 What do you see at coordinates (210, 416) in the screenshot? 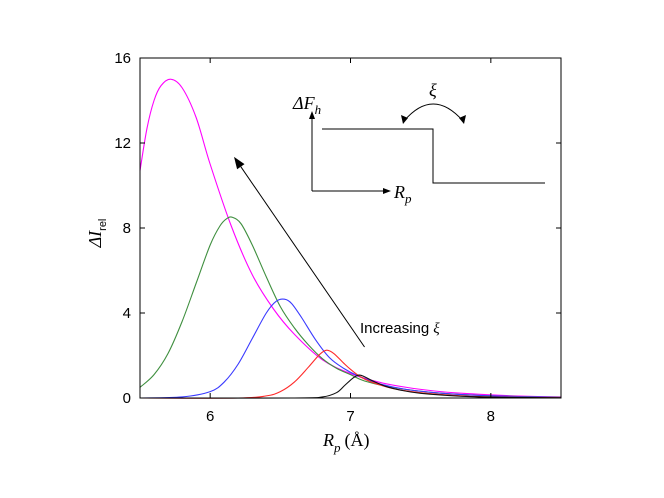
I see `x-tick-label: 6` at bounding box center [210, 416].